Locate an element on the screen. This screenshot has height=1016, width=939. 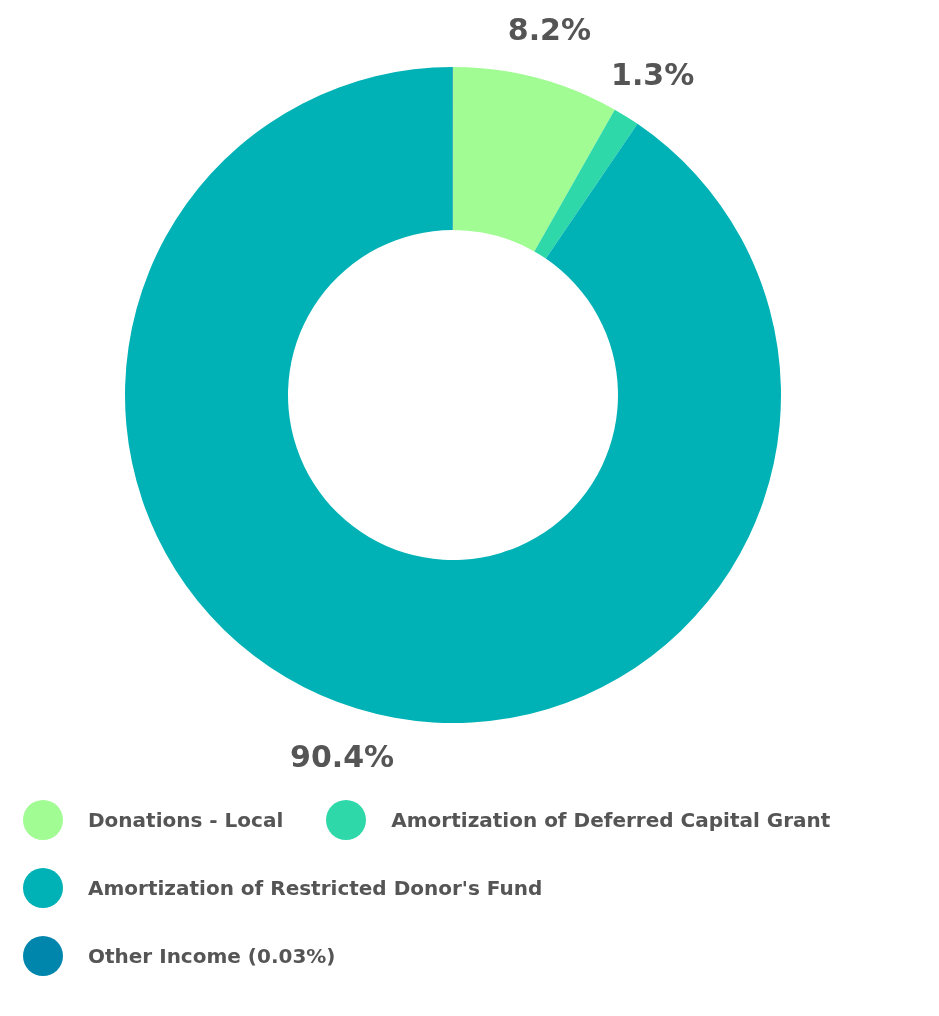
legend-label: Other Income (0.03%) is located at coordinates (212, 956).